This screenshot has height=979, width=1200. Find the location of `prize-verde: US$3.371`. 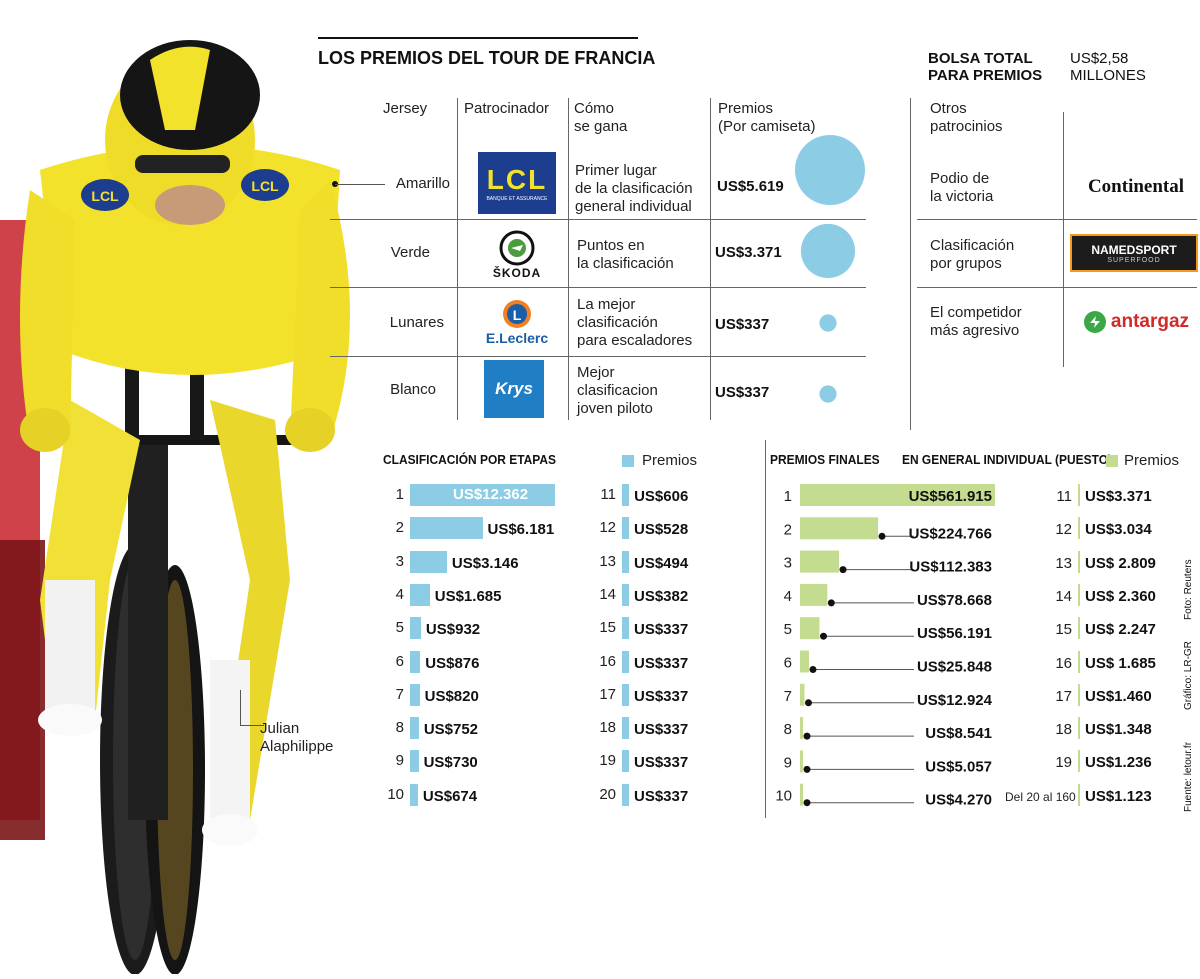

prize-verde: US$3.371 is located at coordinates (748, 252).